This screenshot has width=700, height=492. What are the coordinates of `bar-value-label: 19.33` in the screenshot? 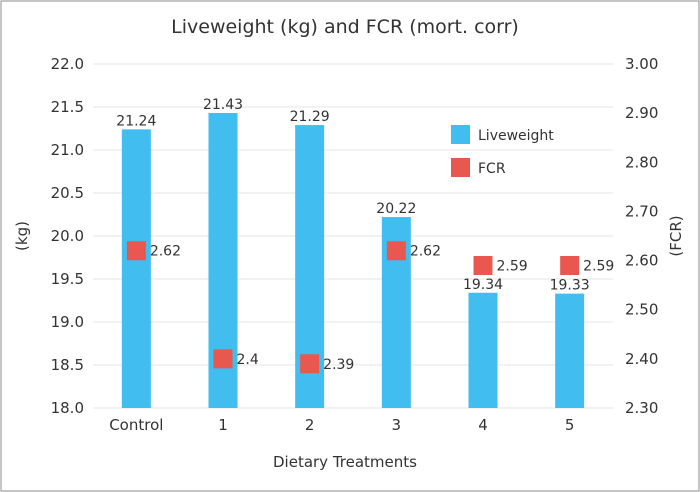 It's located at (570, 286).